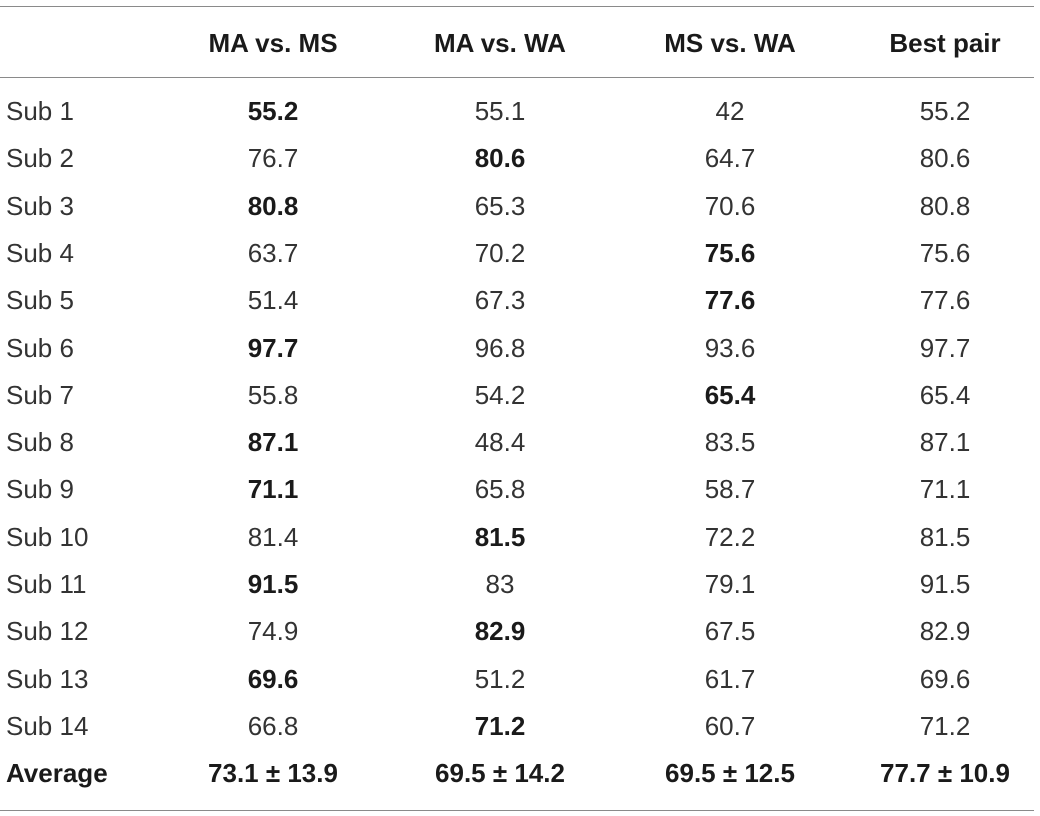 The width and height of the screenshot is (1040, 816). I want to click on table-row: Sub 14 66.8 71.2 60.7 71.2, so click(520, 726).